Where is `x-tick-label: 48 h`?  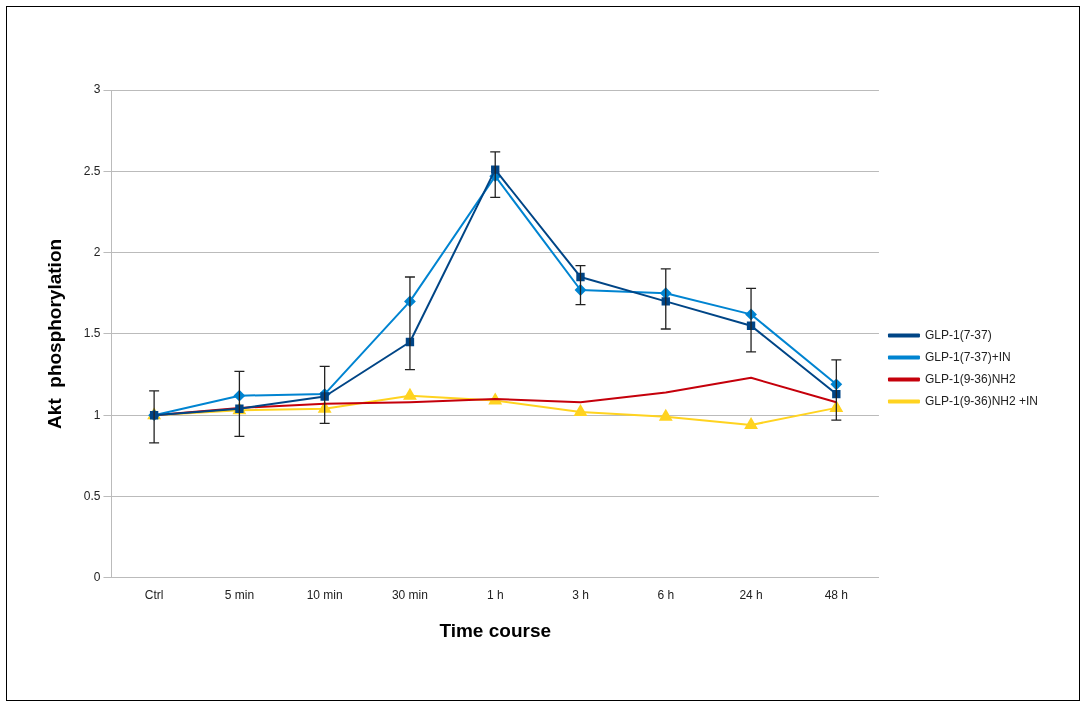 x-tick-label: 48 h is located at coordinates (836, 595).